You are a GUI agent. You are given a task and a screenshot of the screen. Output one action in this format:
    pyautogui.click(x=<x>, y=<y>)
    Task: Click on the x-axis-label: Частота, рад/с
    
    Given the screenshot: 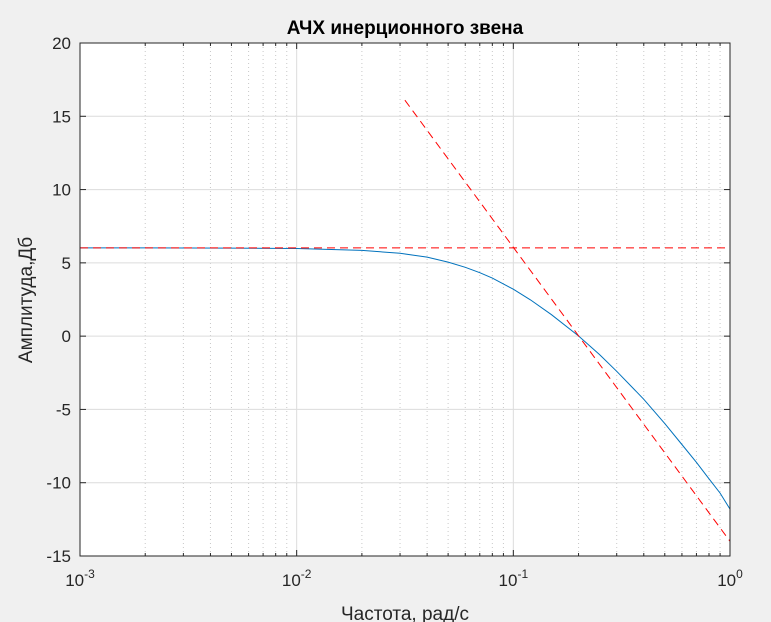 What is the action you would take?
    pyautogui.click(x=405, y=613)
    